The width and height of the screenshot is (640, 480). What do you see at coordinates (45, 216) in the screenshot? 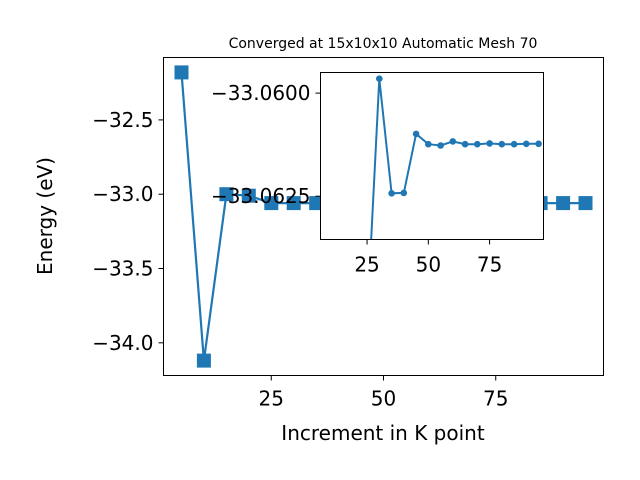
I see `y-axis-label: Energy (eV)` at bounding box center [45, 216].